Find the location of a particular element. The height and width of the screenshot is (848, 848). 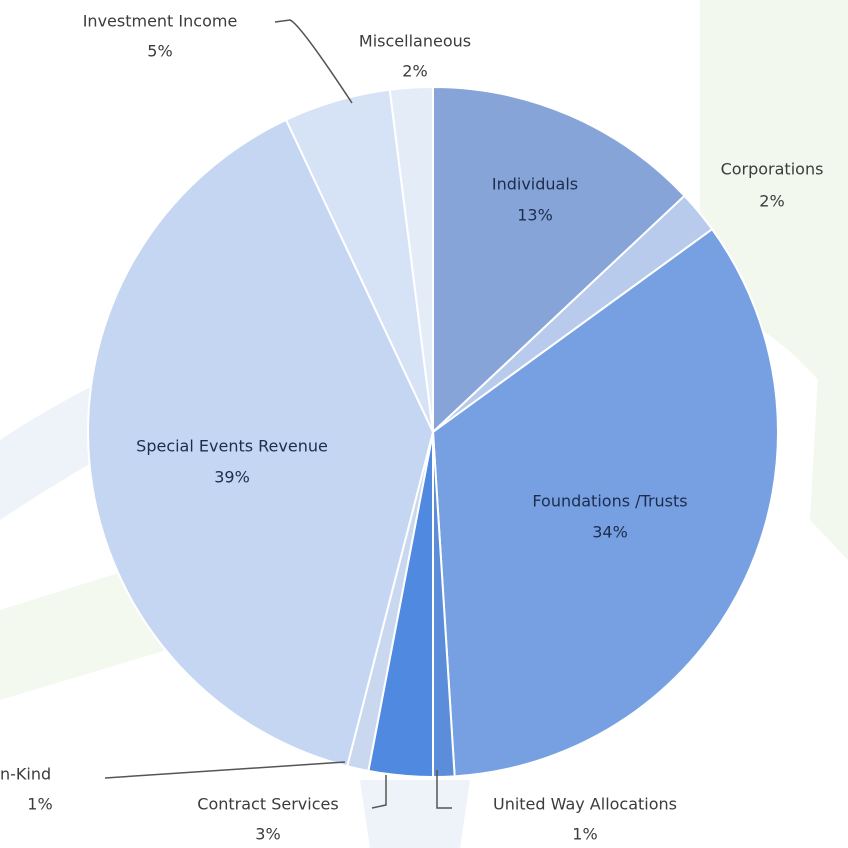

slice-label: Corporations is located at coordinates (772, 169).